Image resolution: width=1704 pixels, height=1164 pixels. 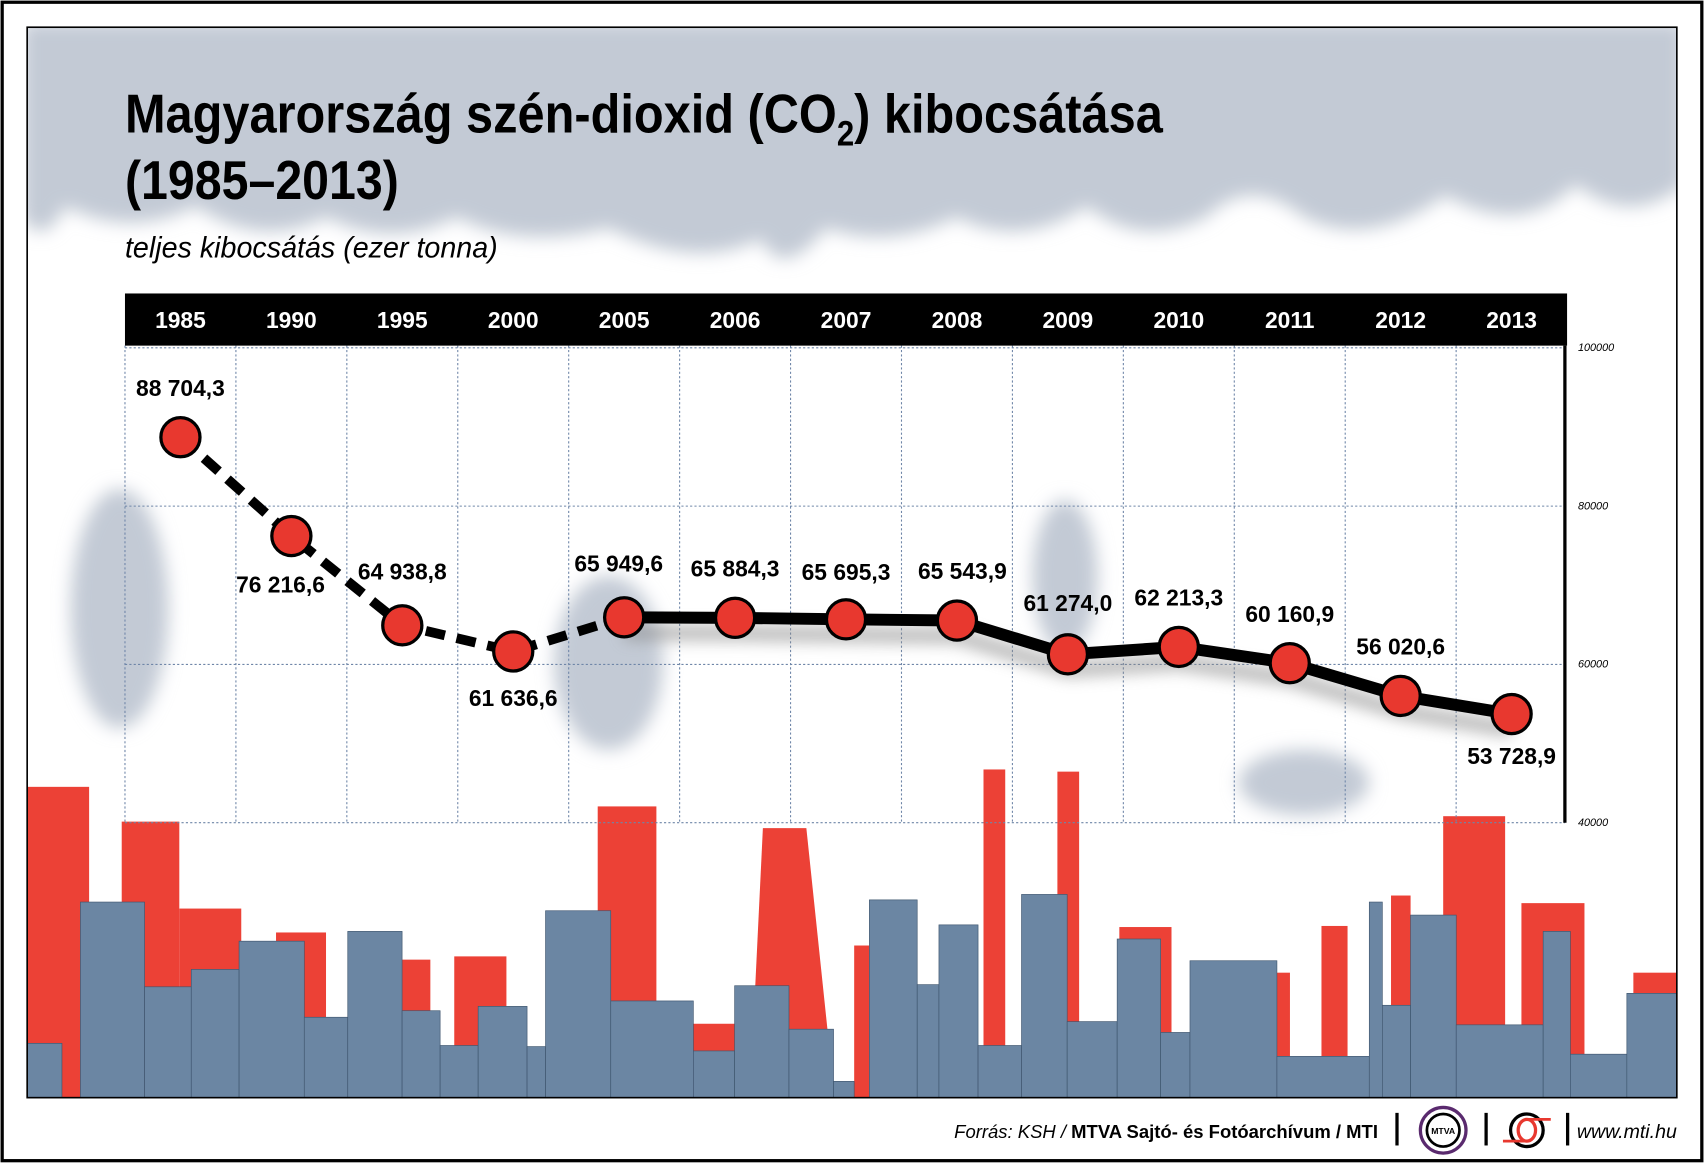 I want to click on x-tick-label: 1995, so click(x=402, y=320).